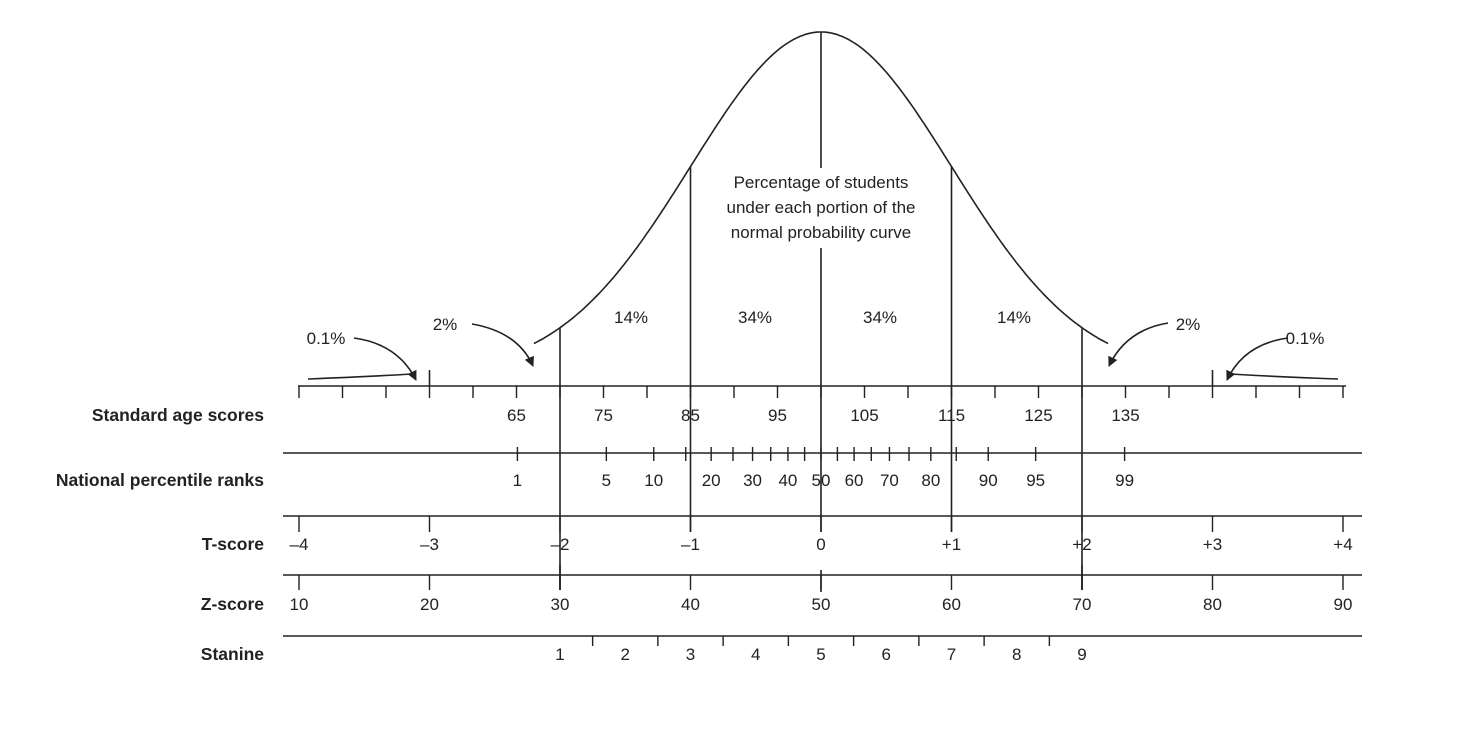  What do you see at coordinates (951, 415) in the screenshot?
I see `standard-age-label: 115` at bounding box center [951, 415].